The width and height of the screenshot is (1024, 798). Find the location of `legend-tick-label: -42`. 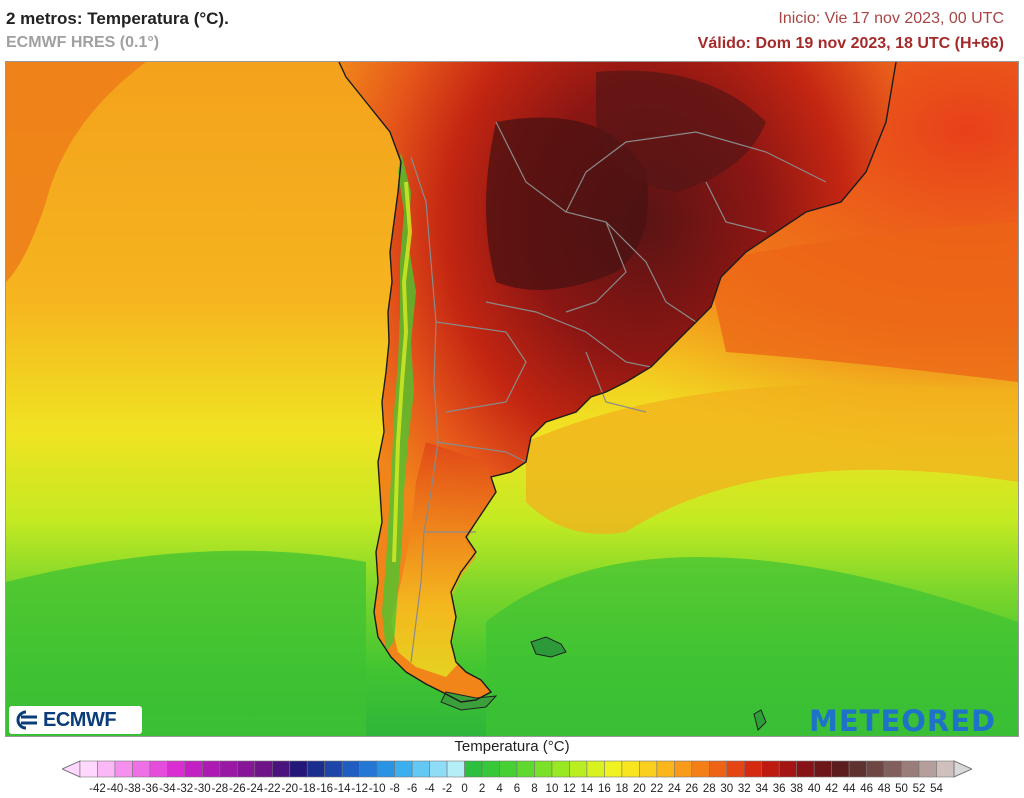

legend-tick-label: -42 is located at coordinates (97, 789).